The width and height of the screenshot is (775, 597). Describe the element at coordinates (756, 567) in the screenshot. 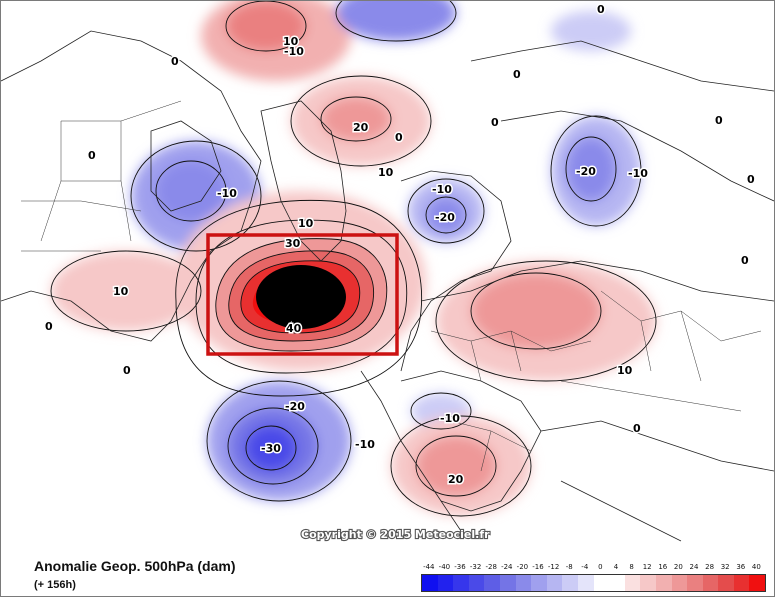

I see `legend-tick-label: 40` at that location.